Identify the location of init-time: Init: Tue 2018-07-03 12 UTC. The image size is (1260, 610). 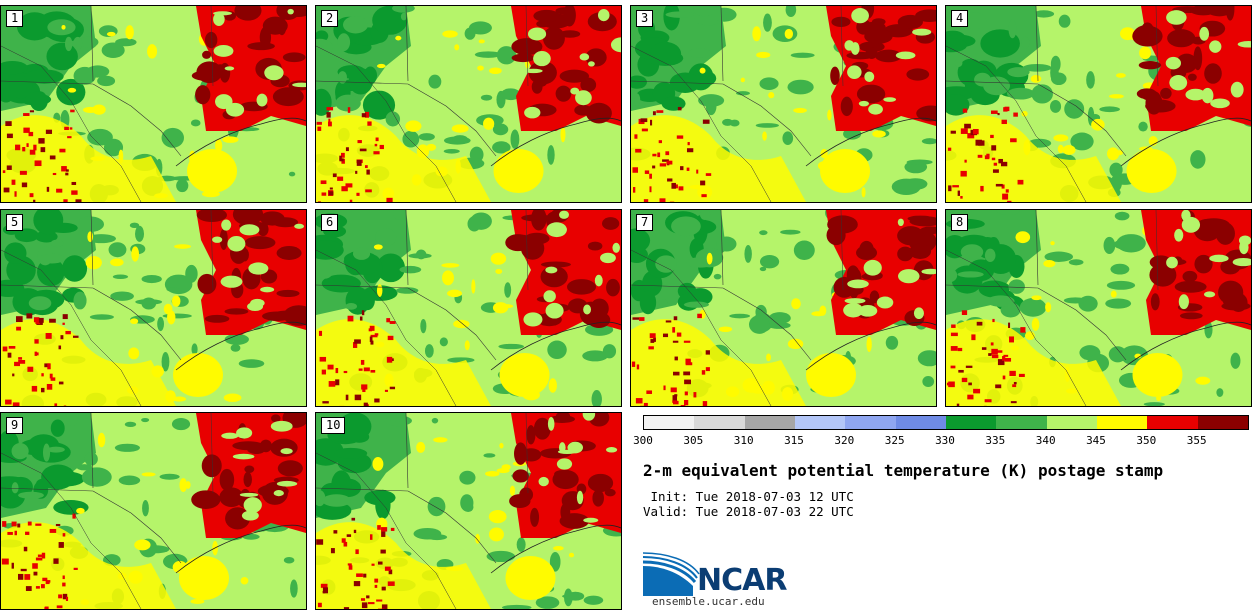
(748, 496).